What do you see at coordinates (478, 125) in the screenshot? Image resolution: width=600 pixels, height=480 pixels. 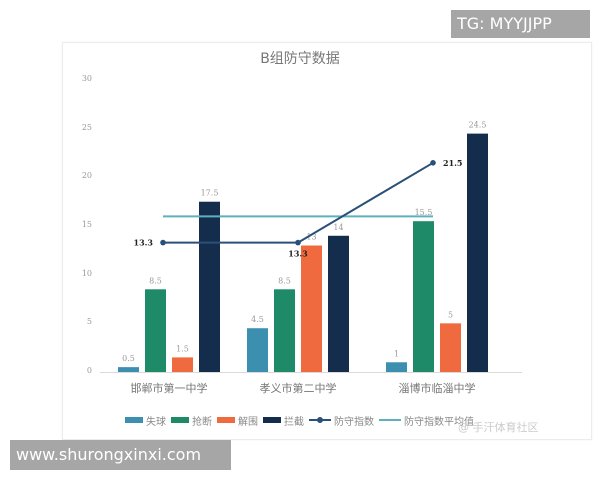 I see `bar-label: 24.5` at bounding box center [478, 125].